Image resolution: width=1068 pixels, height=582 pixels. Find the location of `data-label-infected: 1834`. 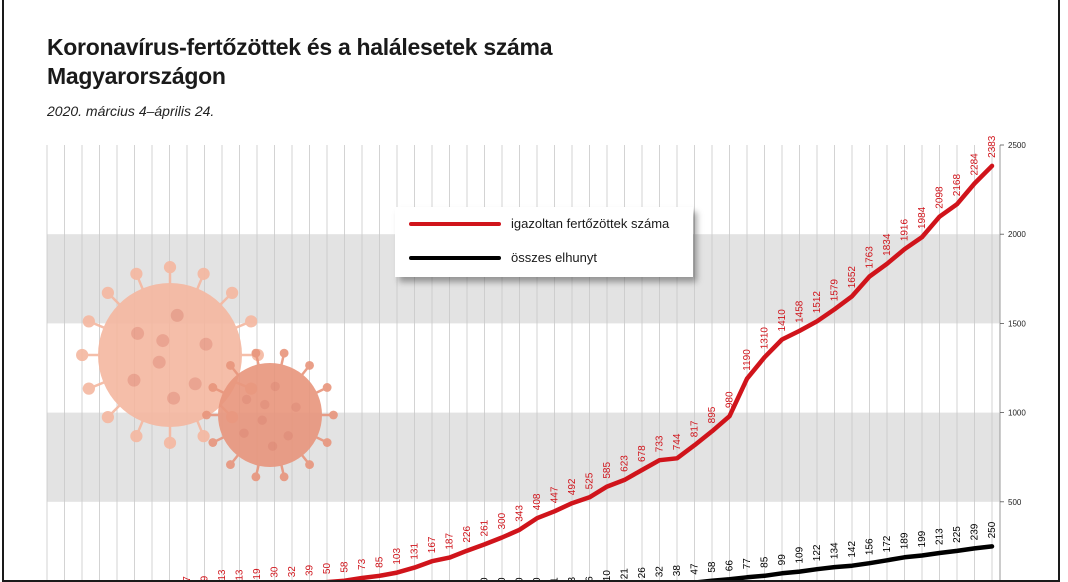

data-label-infected: 1834 is located at coordinates (887, 244).